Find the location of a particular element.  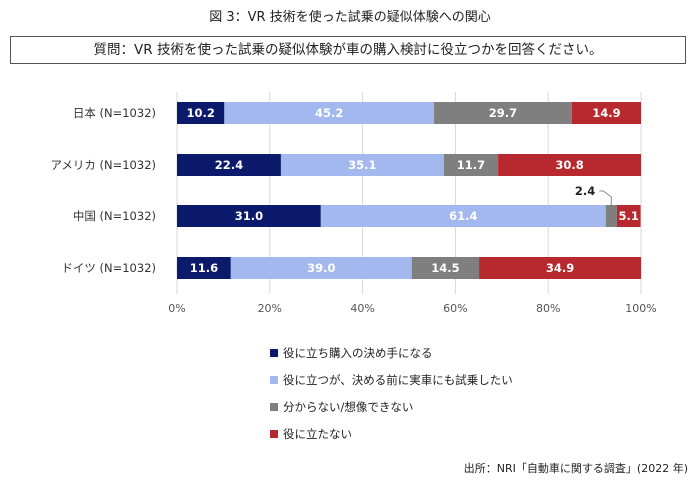

data-label: 31.0 is located at coordinates (249, 216).